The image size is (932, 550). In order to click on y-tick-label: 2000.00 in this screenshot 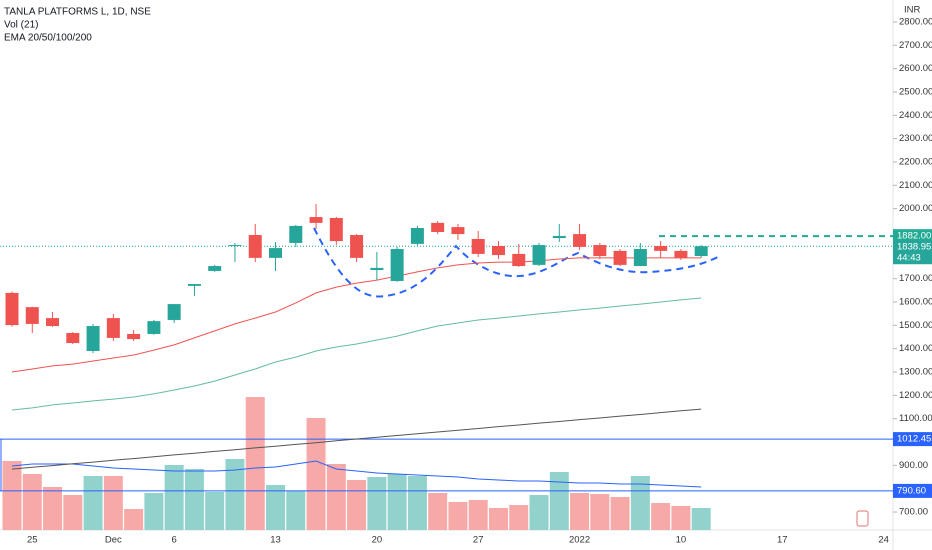, I will do `click(915, 208)`.